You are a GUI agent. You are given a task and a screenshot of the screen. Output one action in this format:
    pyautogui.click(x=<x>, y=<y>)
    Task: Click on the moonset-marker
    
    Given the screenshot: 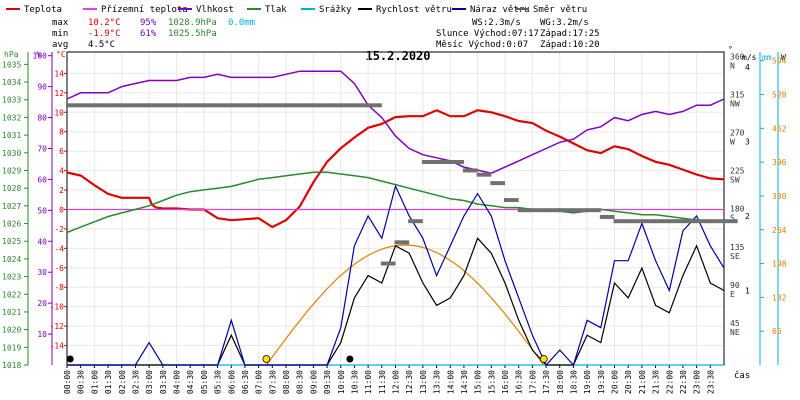 What is the action you would take?
    pyautogui.click(x=350, y=359)
    